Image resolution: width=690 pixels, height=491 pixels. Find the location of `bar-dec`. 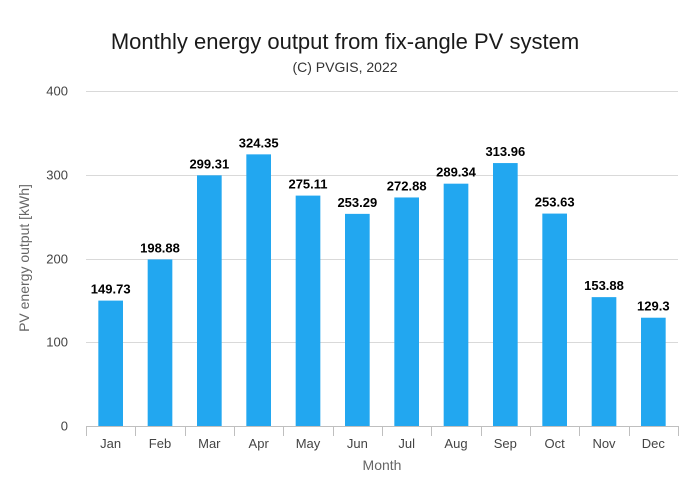

bar-dec is located at coordinates (653, 371).